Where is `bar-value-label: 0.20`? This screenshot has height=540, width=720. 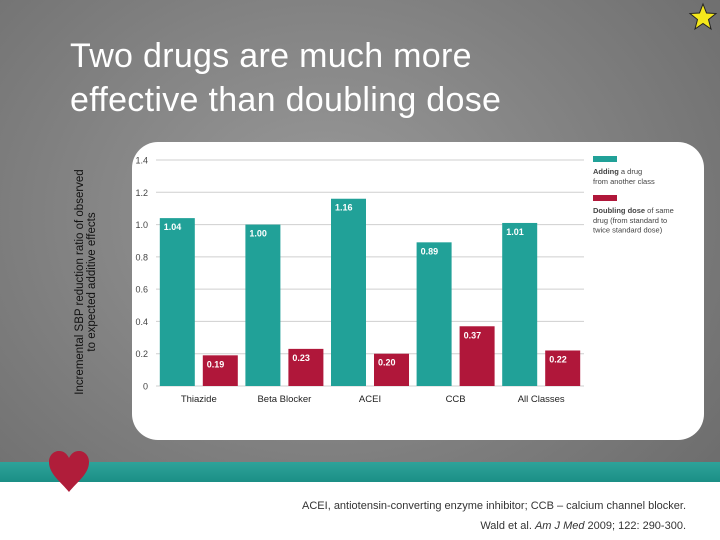
bar-value-label: 0.20 is located at coordinates (387, 363).